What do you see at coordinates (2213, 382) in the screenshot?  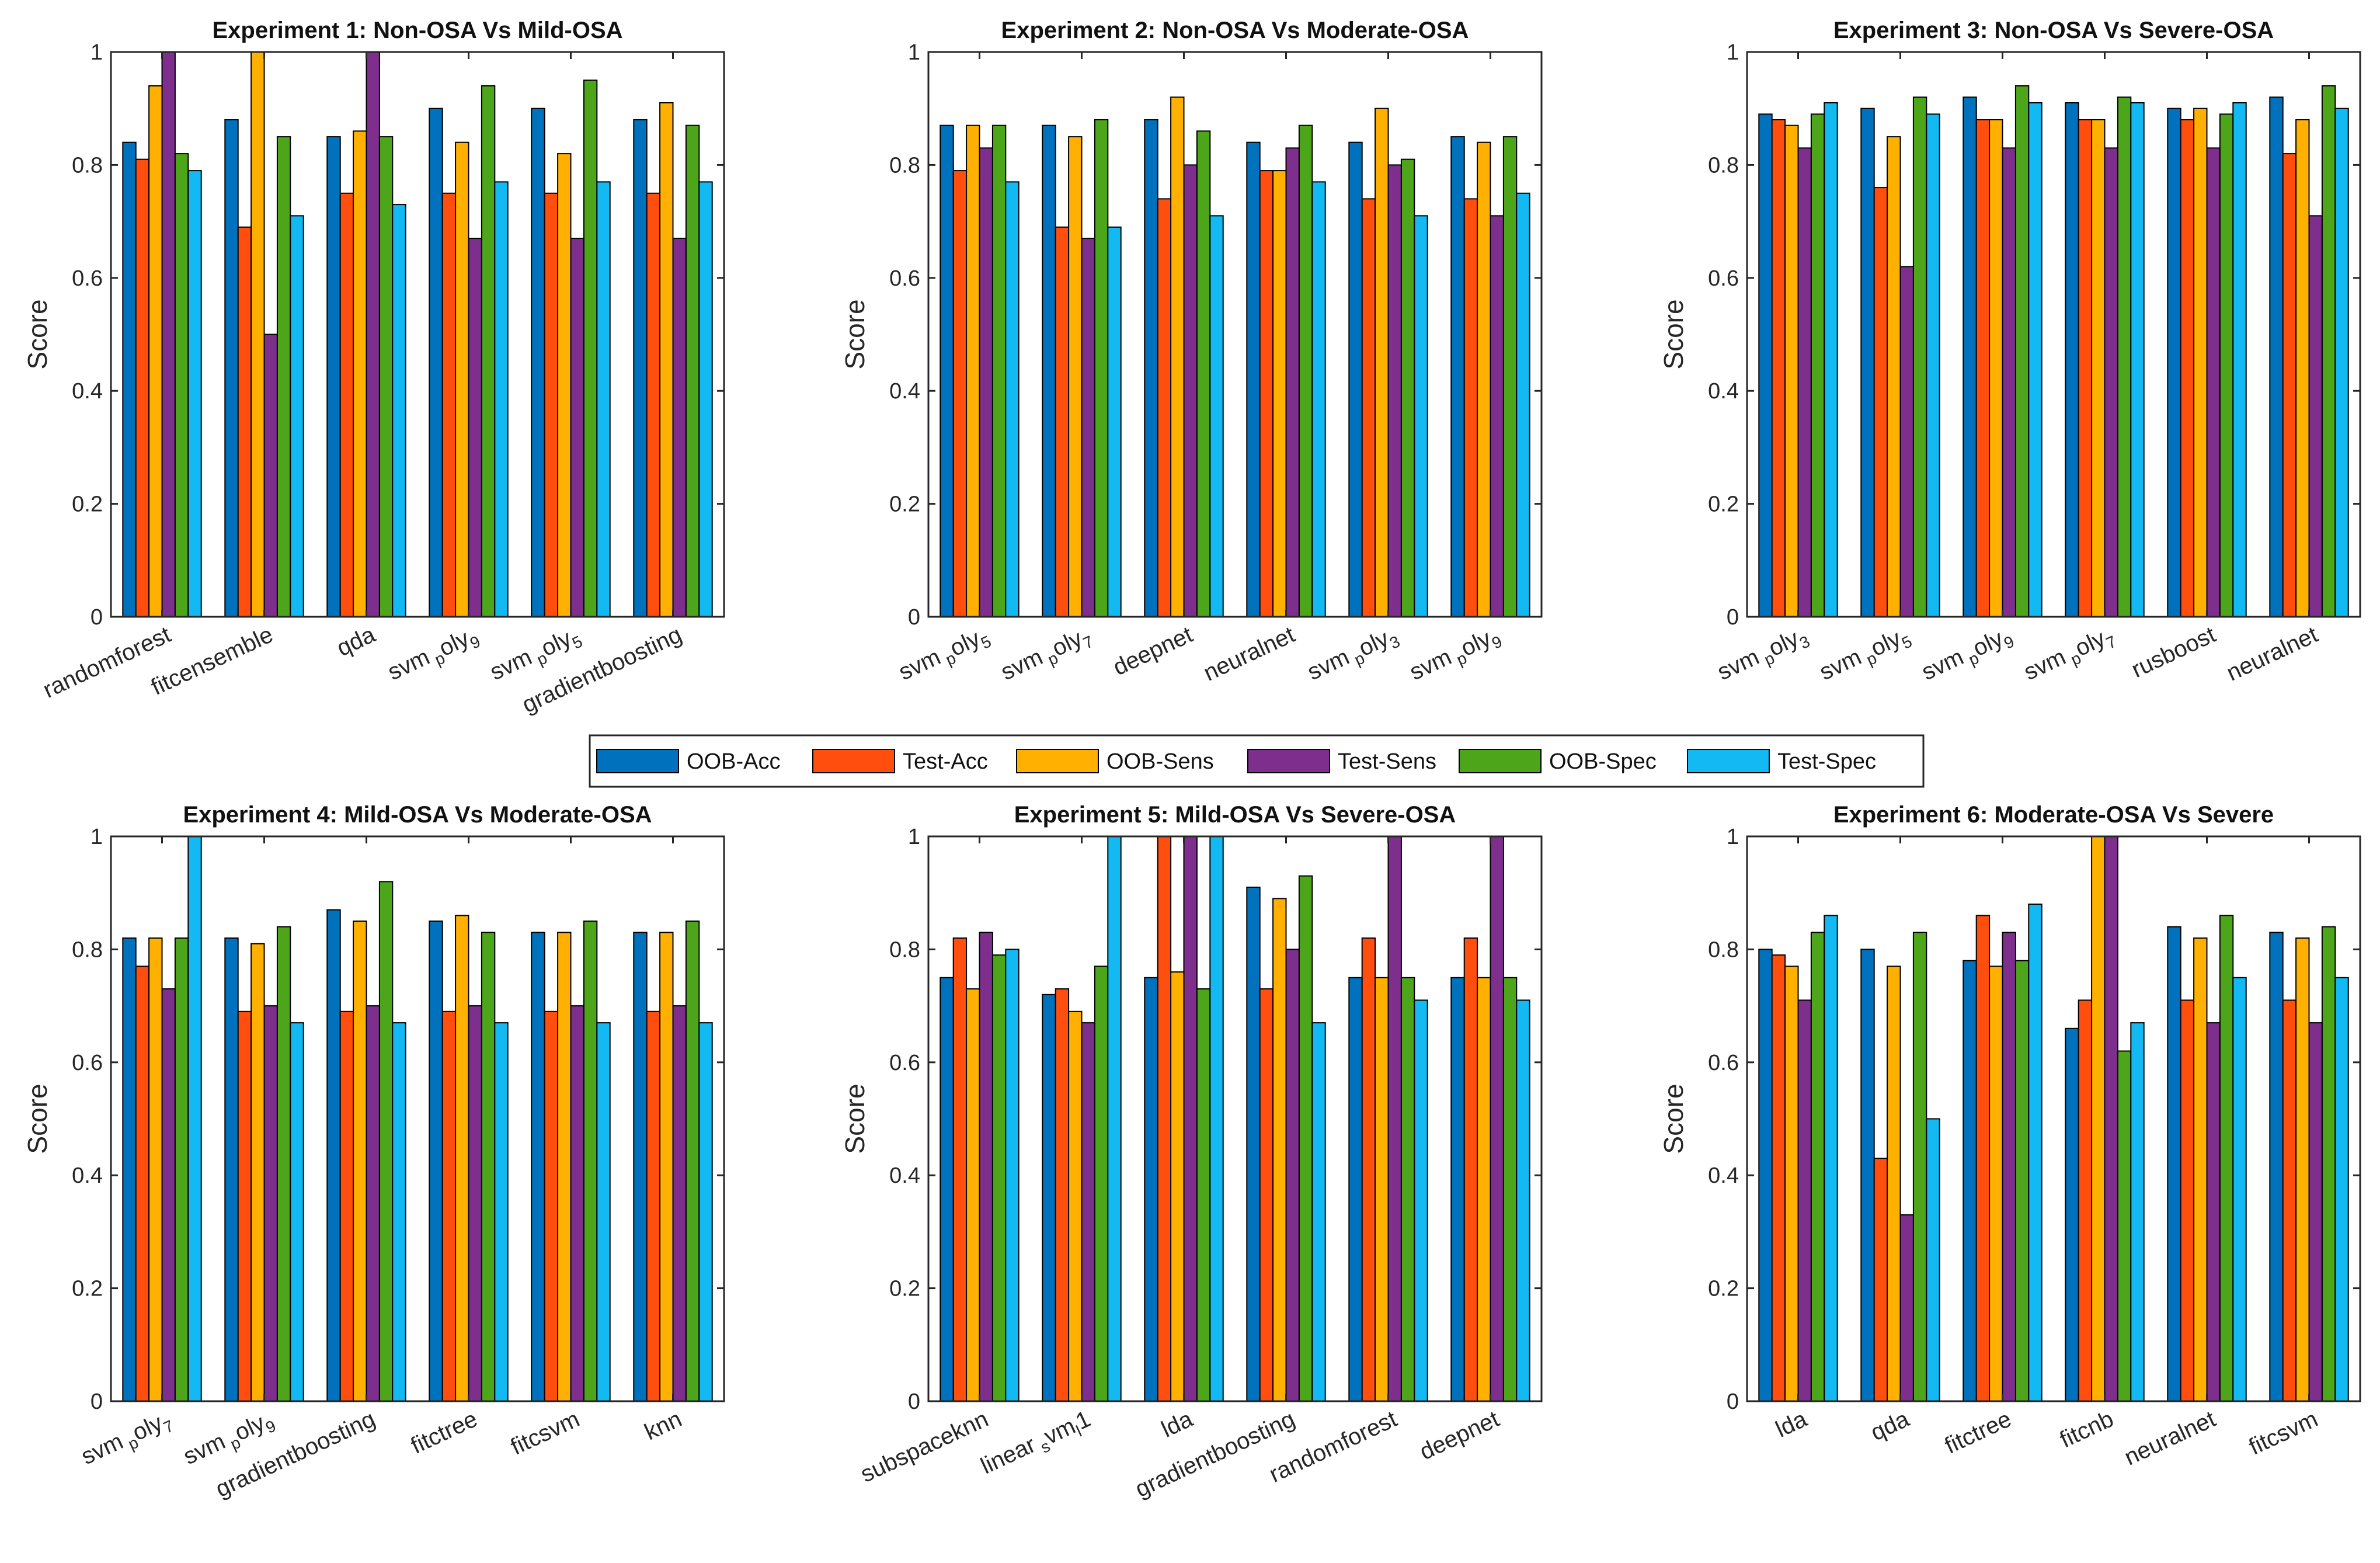 I see `bar-test-sens-rusboost` at bounding box center [2213, 382].